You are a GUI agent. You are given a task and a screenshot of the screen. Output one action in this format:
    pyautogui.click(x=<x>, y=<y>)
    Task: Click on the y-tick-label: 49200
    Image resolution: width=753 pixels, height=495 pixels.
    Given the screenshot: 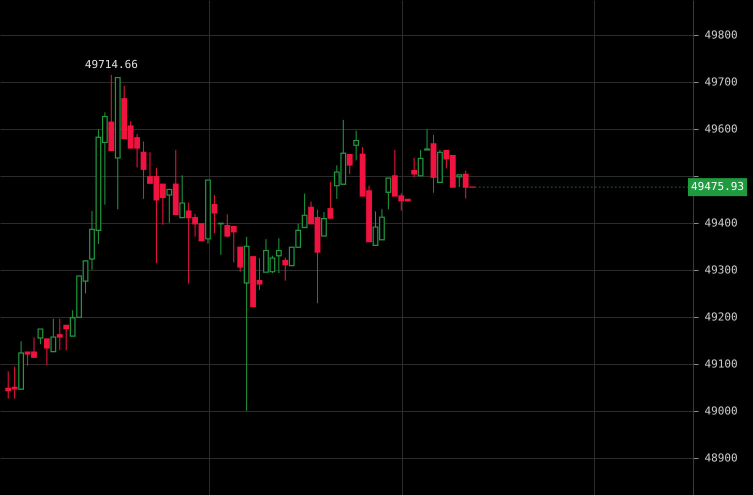 What is the action you would take?
    pyautogui.click(x=721, y=317)
    